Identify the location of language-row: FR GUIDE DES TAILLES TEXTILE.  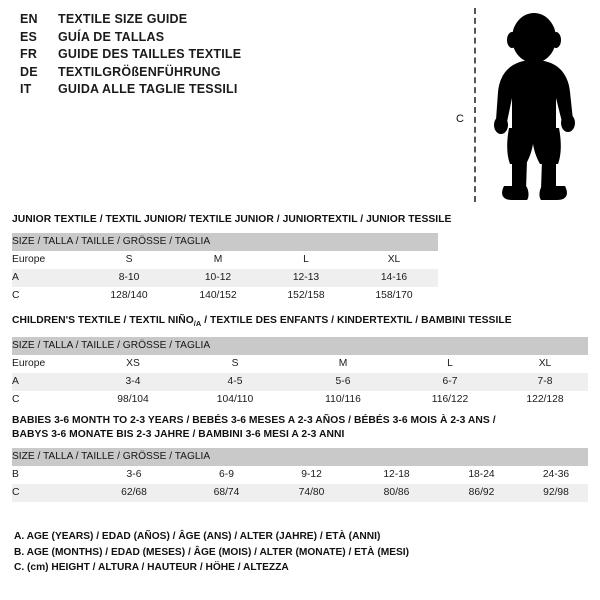
(230, 56).